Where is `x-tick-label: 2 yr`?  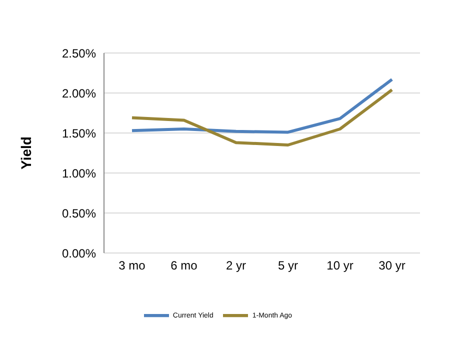
x-tick-label: 2 yr is located at coordinates (236, 265).